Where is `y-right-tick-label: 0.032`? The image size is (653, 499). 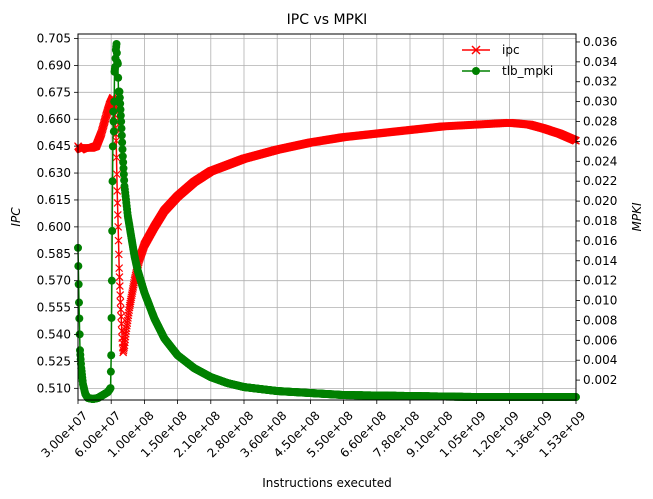 y-right-tick-label: 0.032 is located at coordinates (600, 82).